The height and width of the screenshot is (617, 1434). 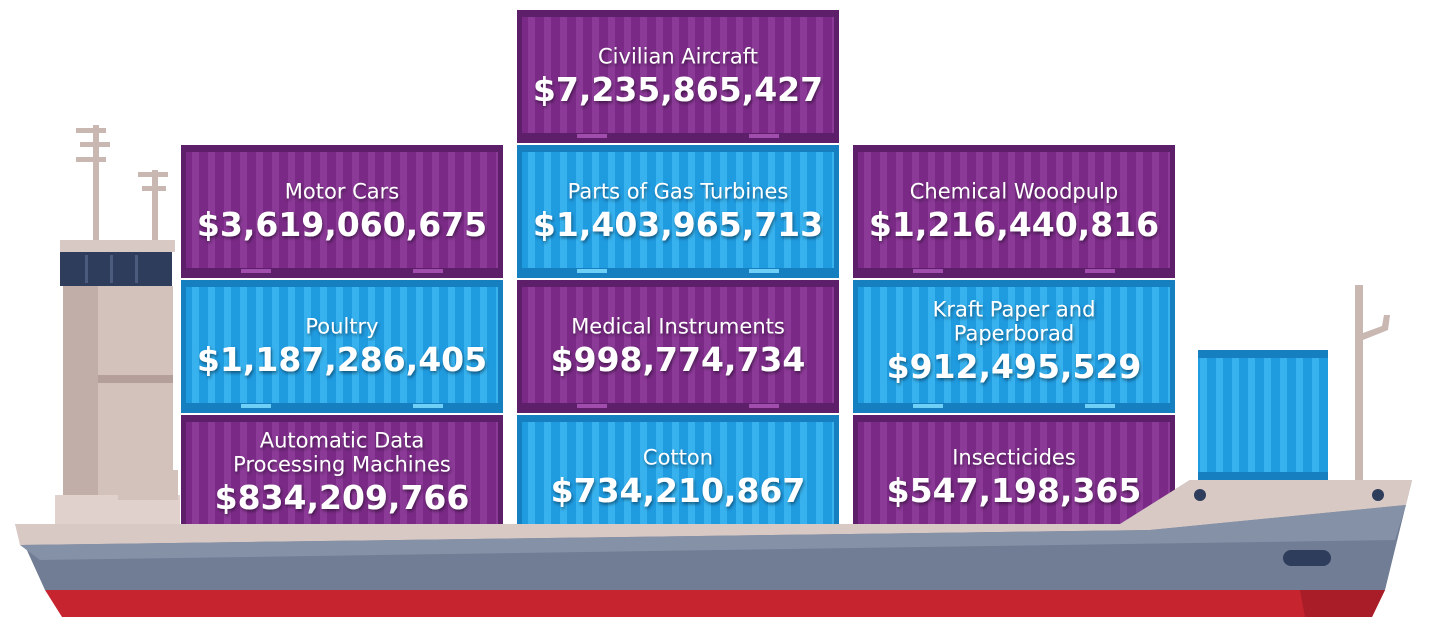 I want to click on container-label: Poultry, so click(x=341, y=327).